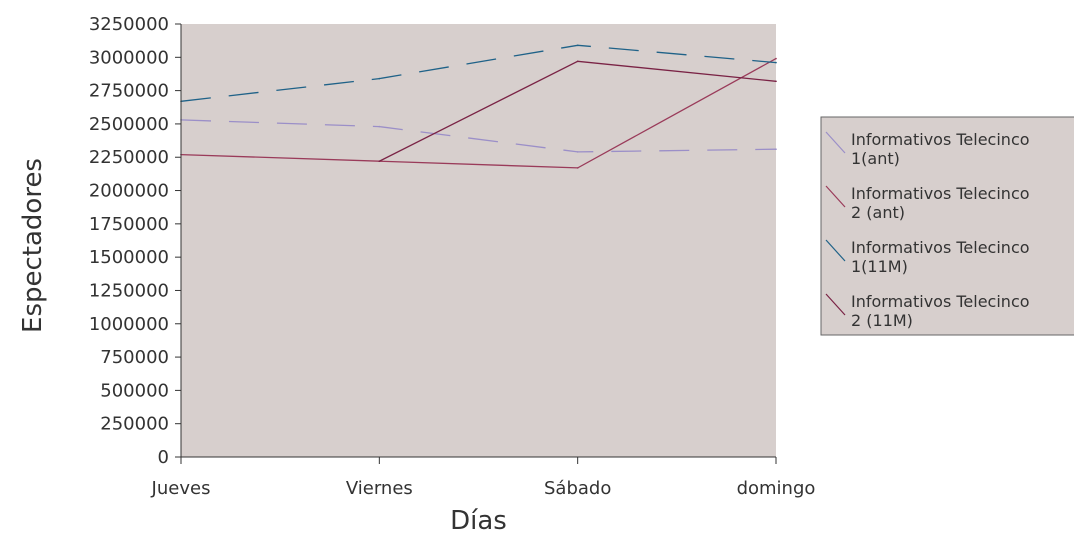  I want to click on y-tick-label: 2000000, so click(129, 191).